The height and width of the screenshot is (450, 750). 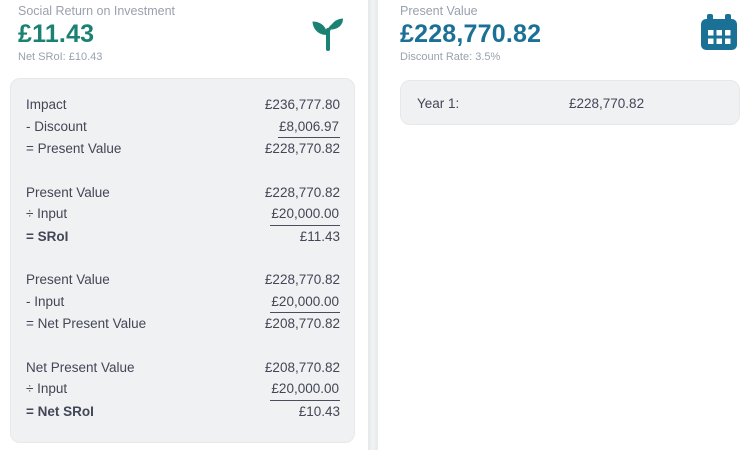 I want to click on calc-row-value: £236,777.80, so click(x=302, y=104).